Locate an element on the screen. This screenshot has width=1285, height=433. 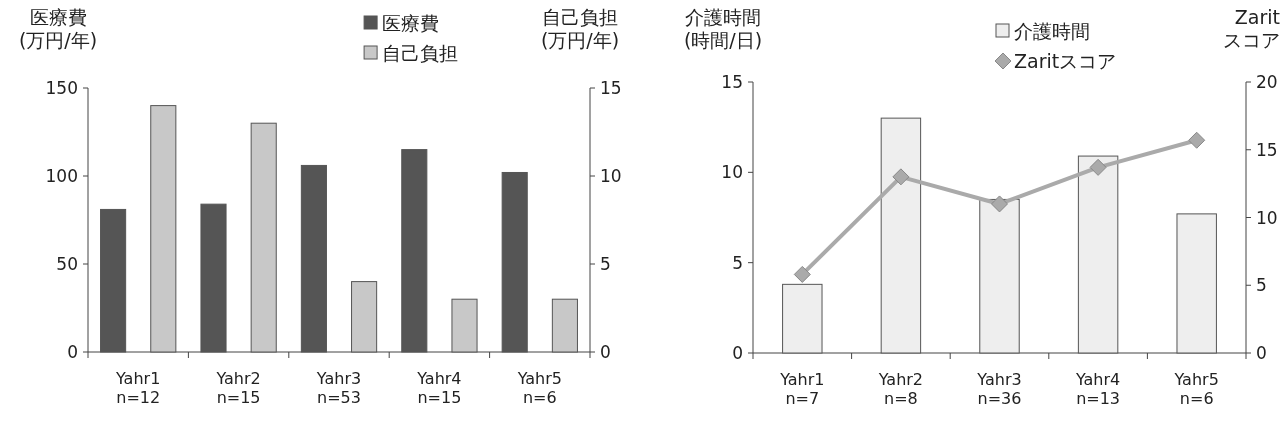
y-axis-title: 医療費 (万円/年) is located at coordinates (58, 28).